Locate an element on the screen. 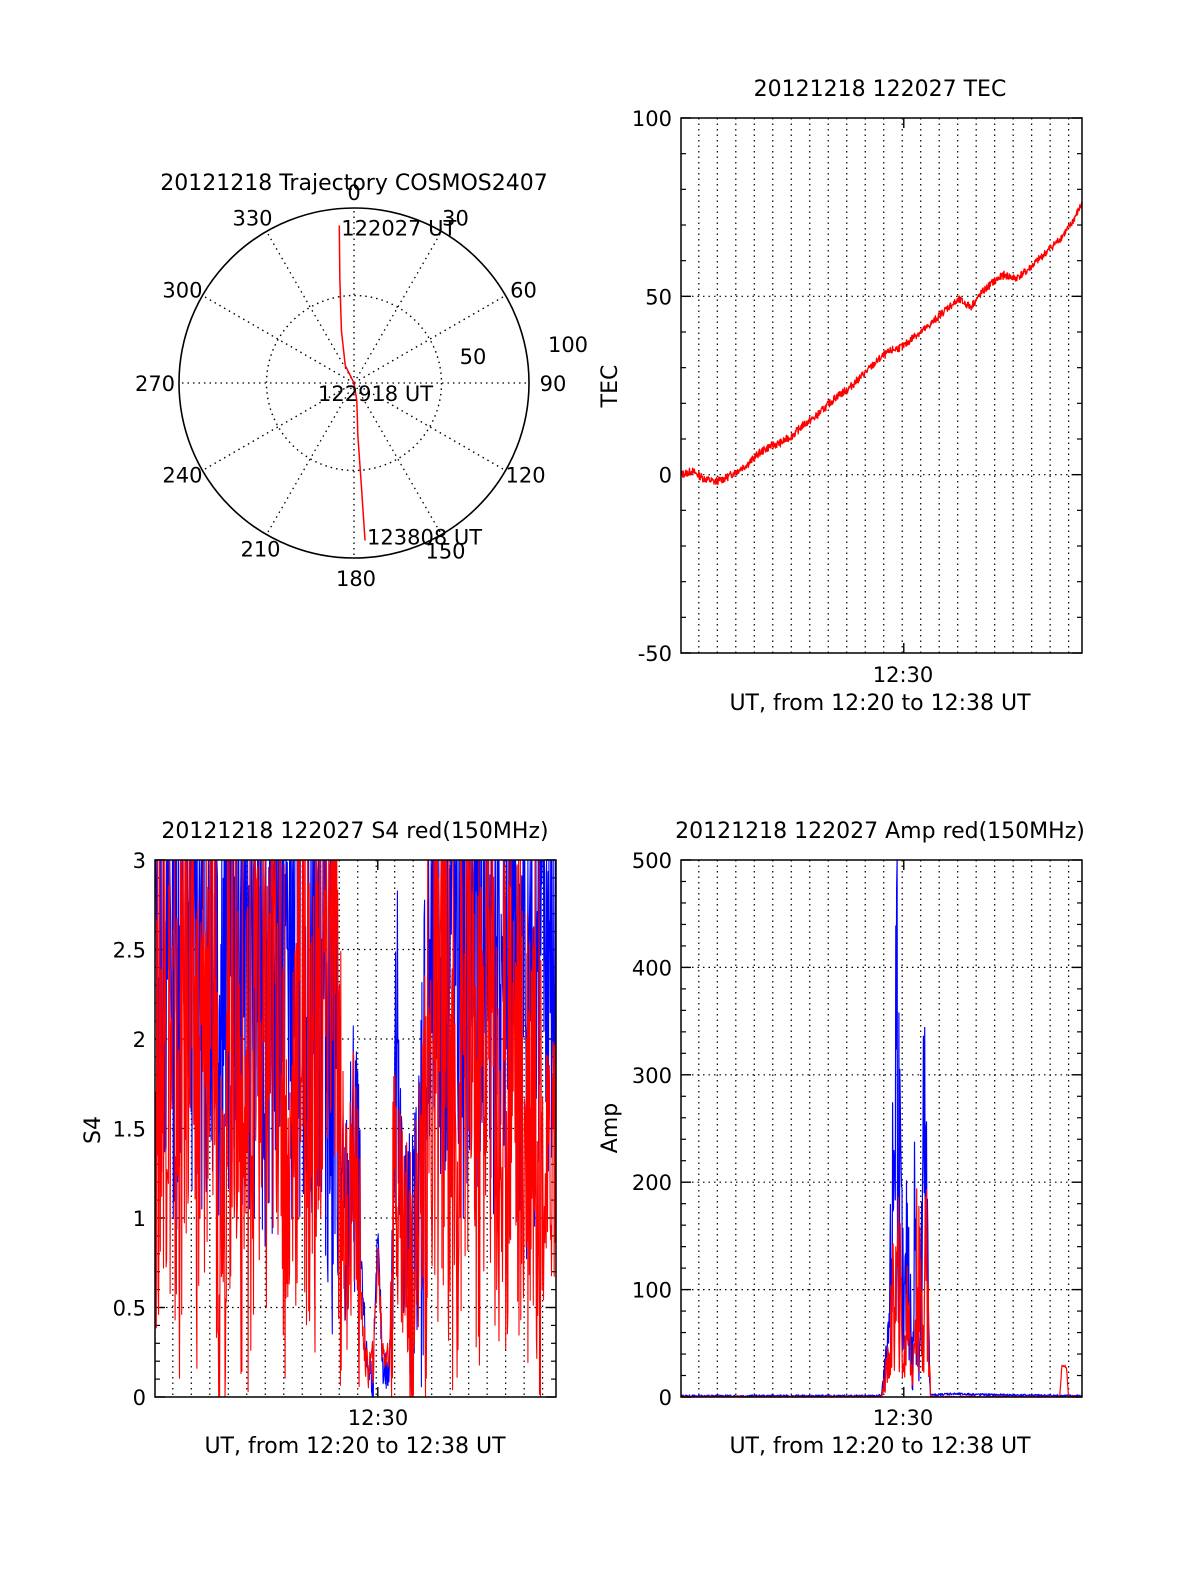 The width and height of the screenshot is (1200, 1575). polar-azimuth-label-210: 210 is located at coordinates (260, 550).